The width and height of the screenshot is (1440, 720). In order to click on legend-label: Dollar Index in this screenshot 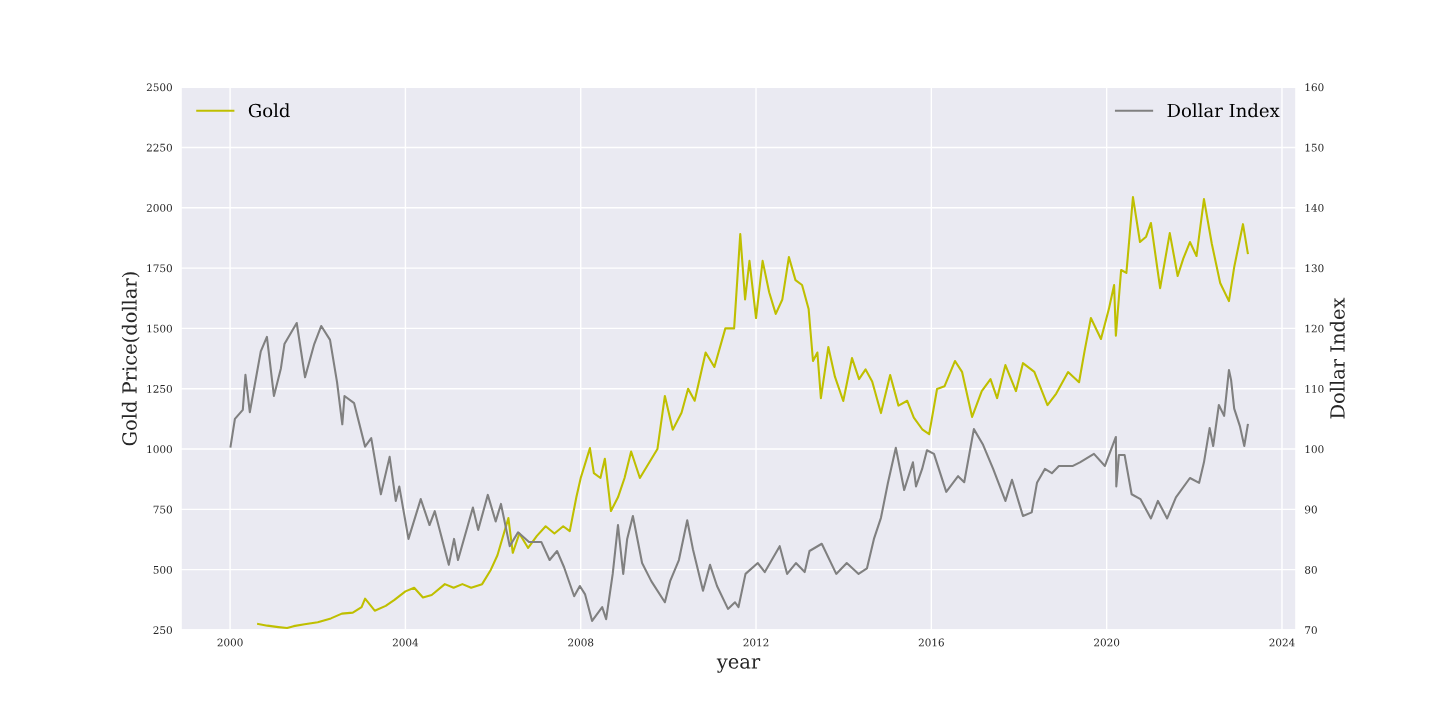, I will do `click(1223, 110)`.